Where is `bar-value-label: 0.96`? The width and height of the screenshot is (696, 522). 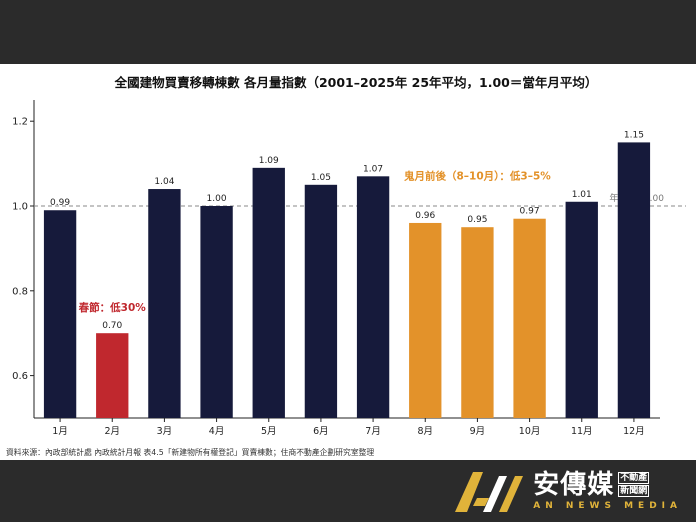
bar-value-label: 0.96 is located at coordinates (425, 216).